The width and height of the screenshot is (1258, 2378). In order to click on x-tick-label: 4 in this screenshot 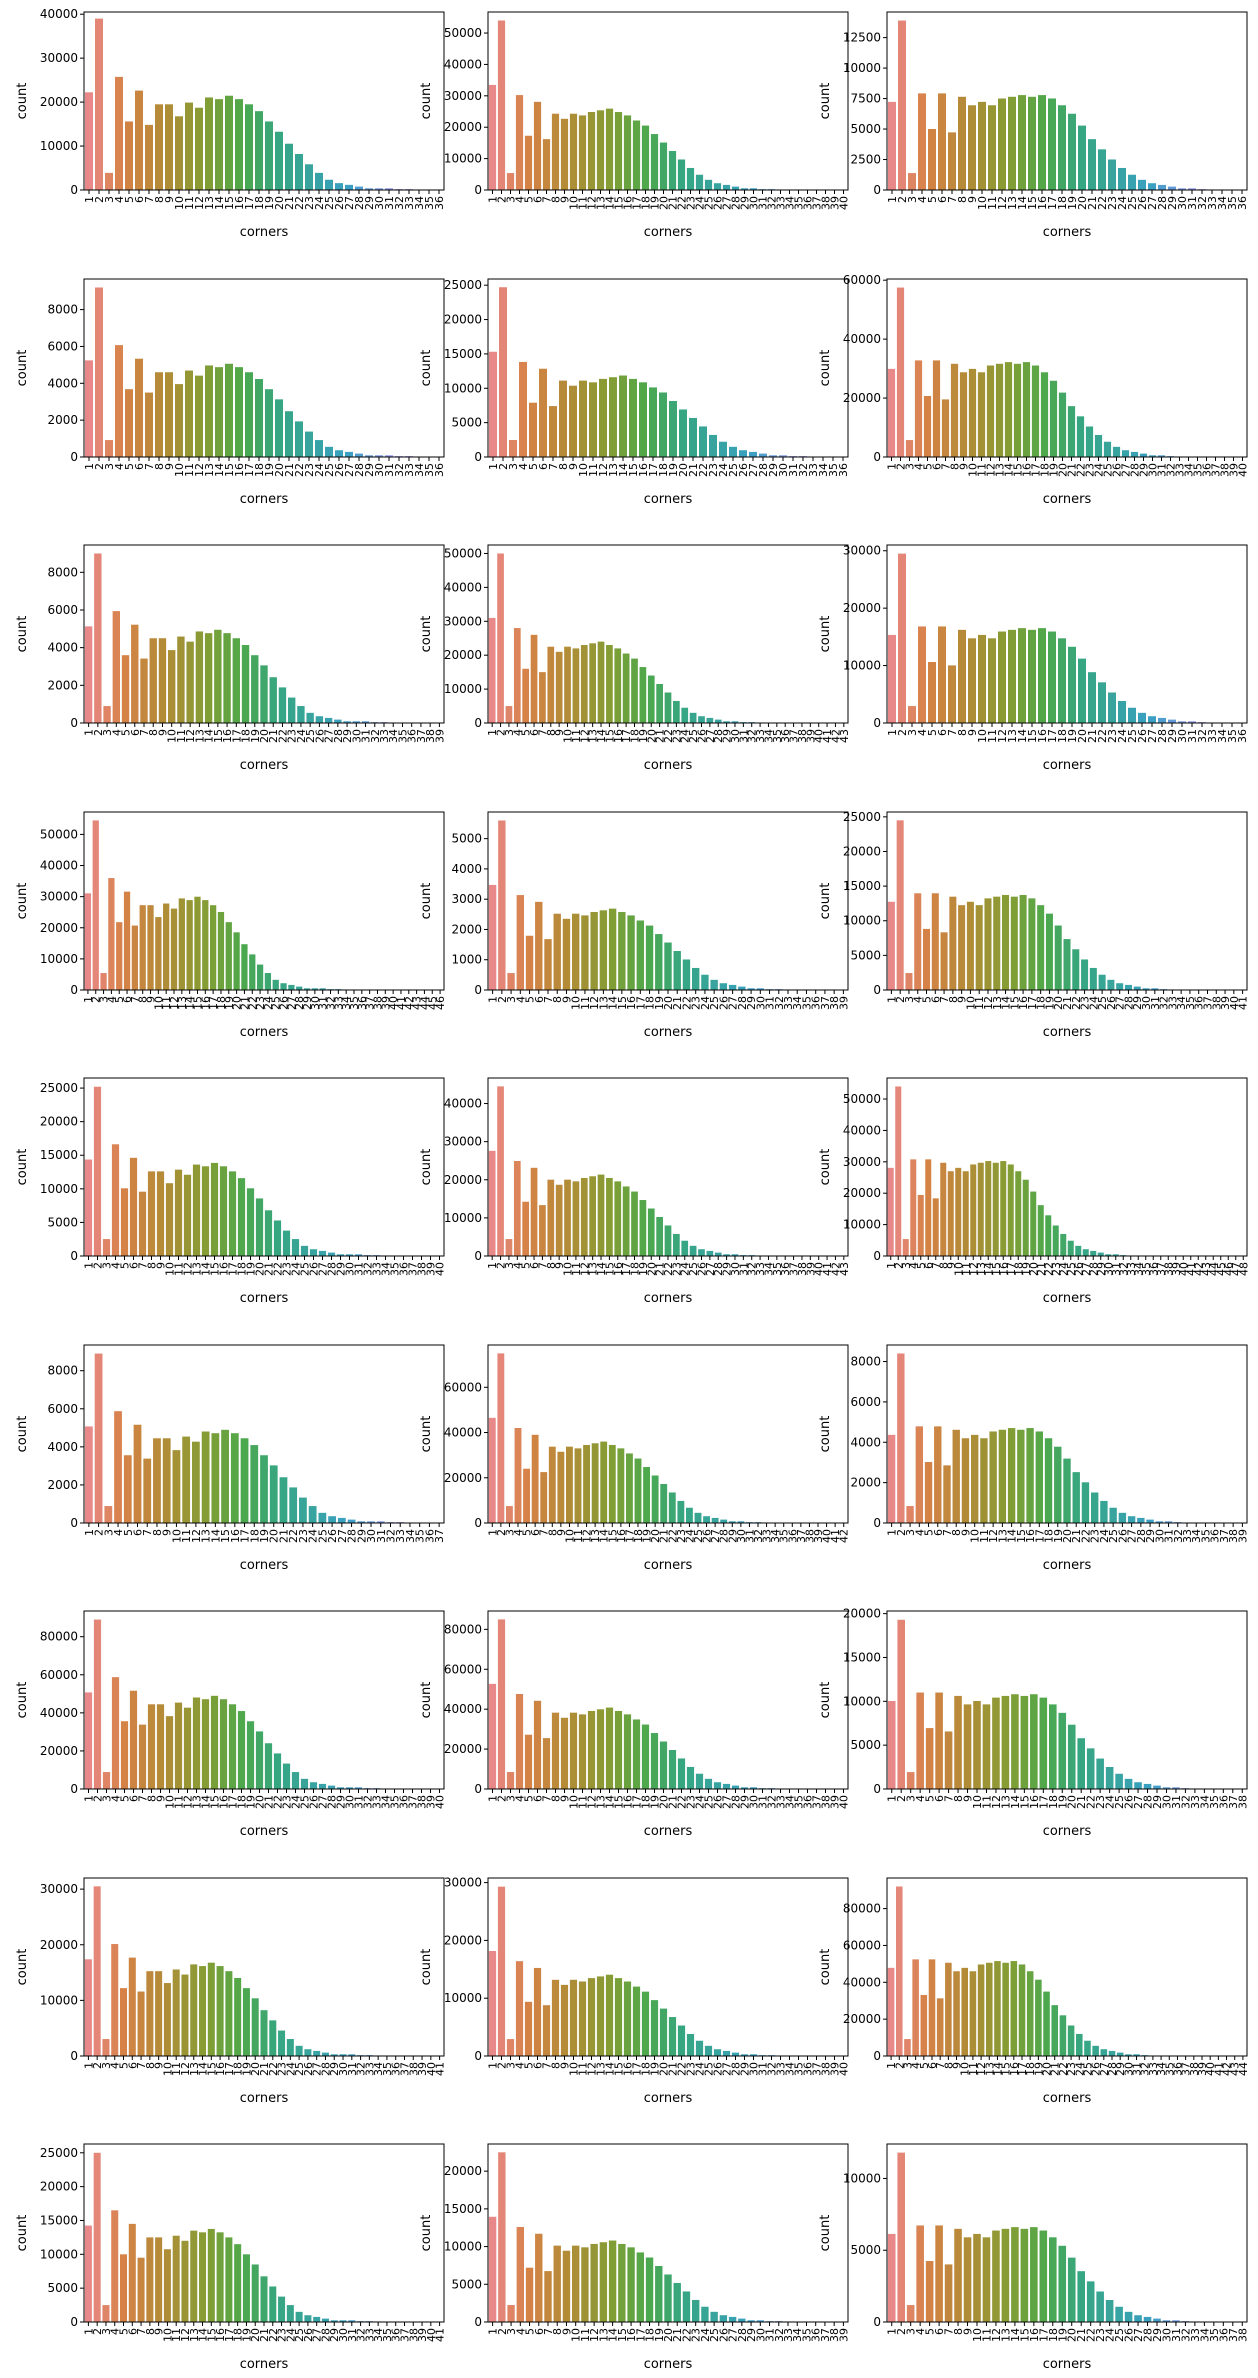, I will do `click(918, 999)`.